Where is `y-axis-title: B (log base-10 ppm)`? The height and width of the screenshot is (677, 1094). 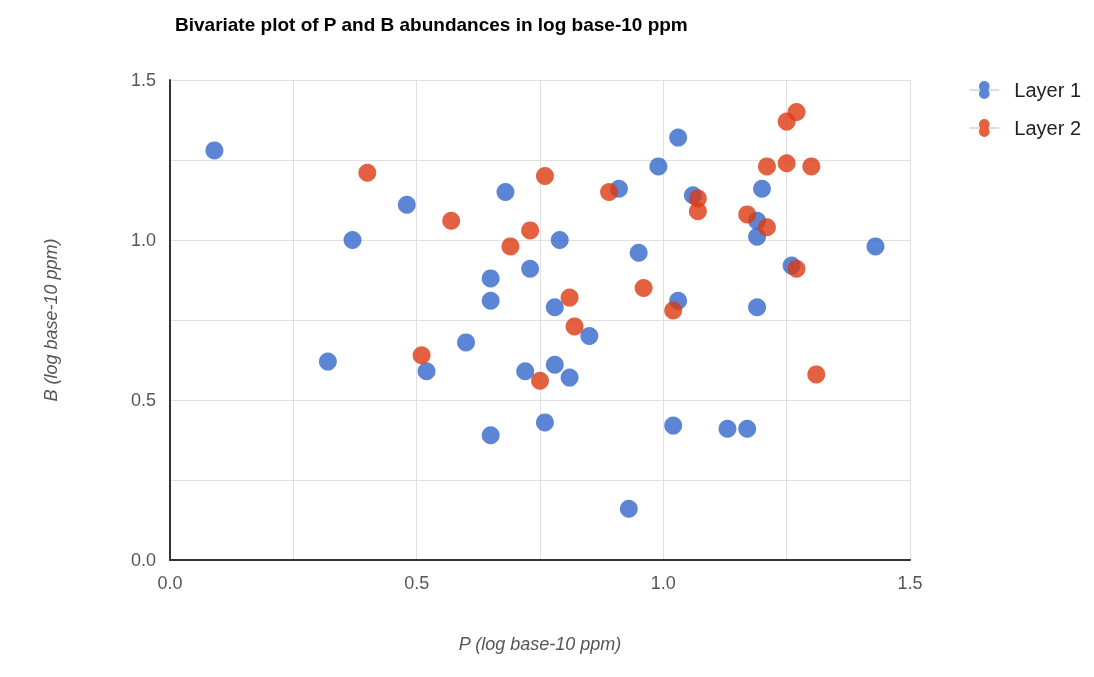
y-axis-title: B (log base-10 ppm) is located at coordinates (51, 320).